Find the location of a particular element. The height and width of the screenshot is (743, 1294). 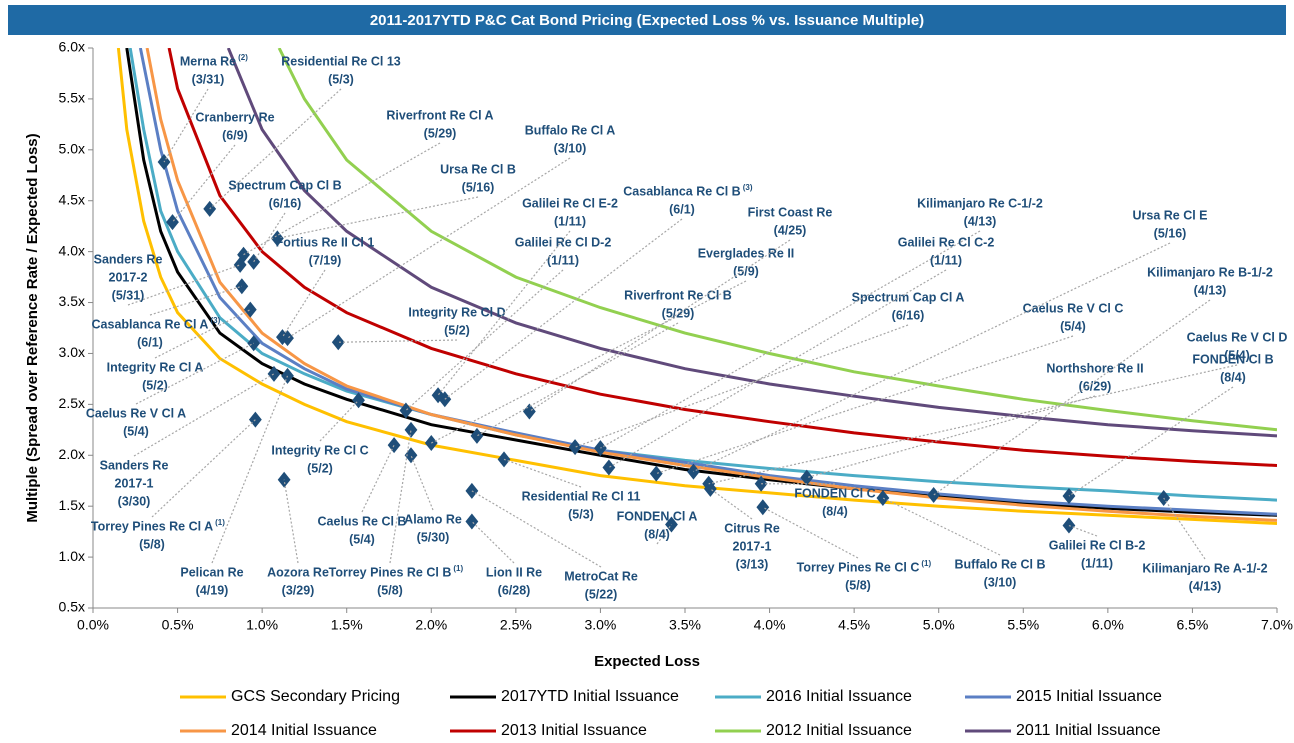

deal-label: (3/31) is located at coordinates (208, 79).